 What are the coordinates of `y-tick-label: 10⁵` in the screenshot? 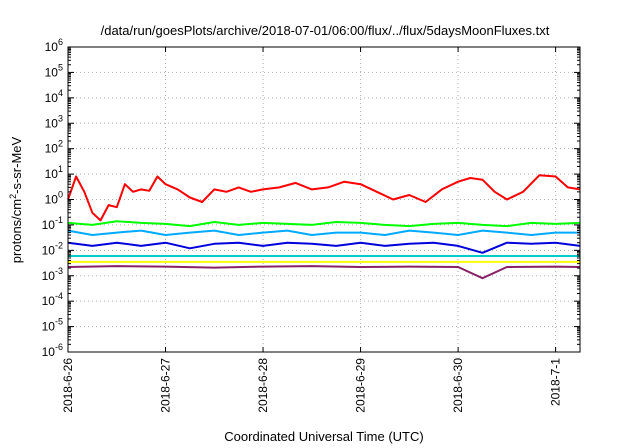 It's located at (54, 70).